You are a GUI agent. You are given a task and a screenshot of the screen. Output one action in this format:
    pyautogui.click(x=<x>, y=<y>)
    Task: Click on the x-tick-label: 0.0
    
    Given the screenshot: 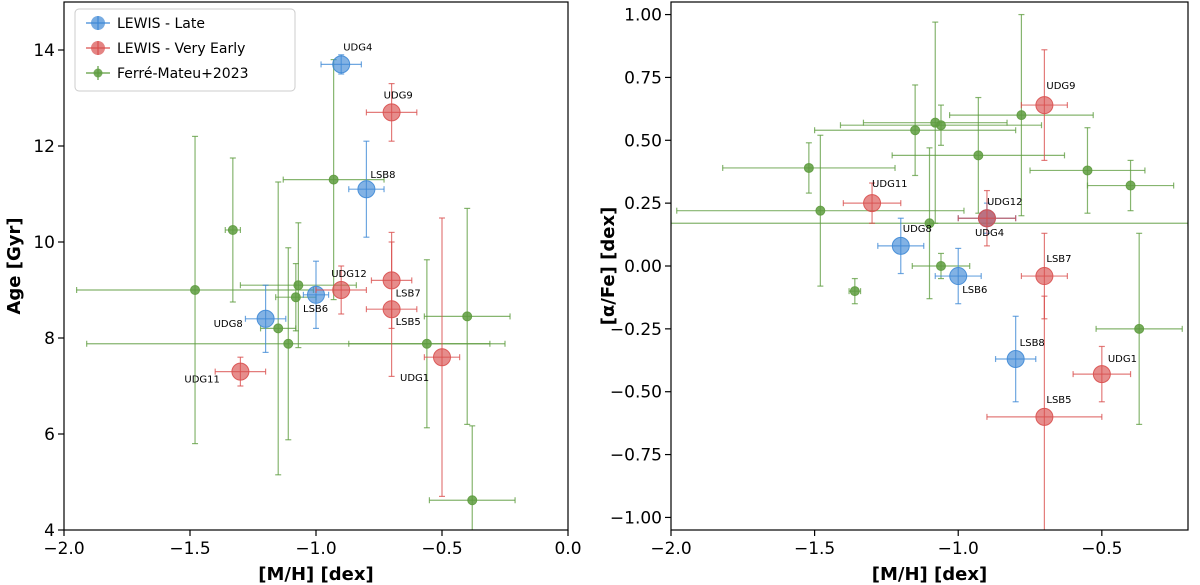 What is the action you would take?
    pyautogui.click(x=567, y=549)
    